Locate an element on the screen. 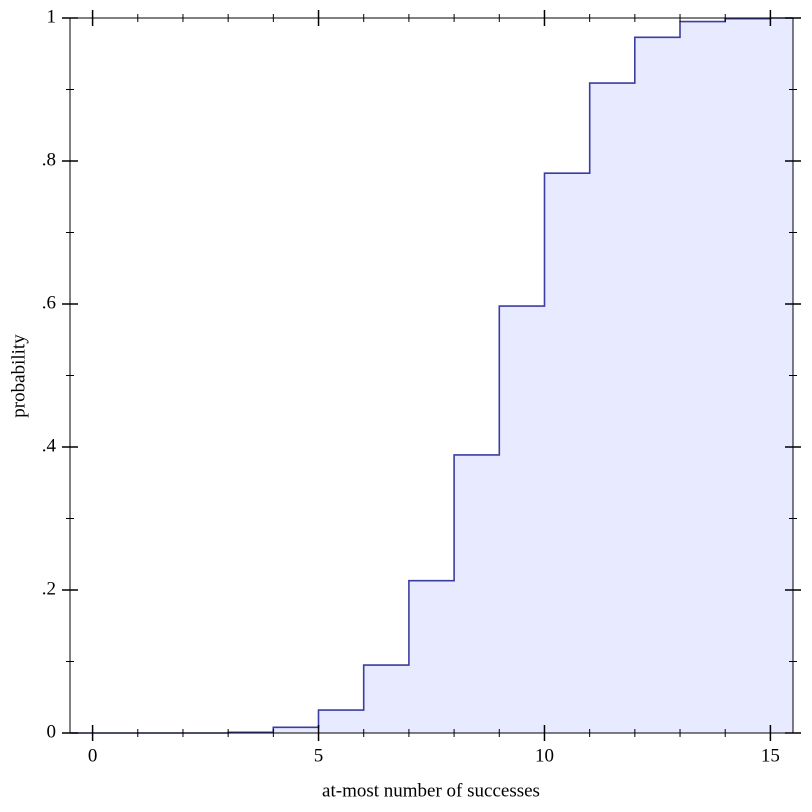 The image size is (812, 812). y-tick-label: 0 is located at coordinates (52, 731).